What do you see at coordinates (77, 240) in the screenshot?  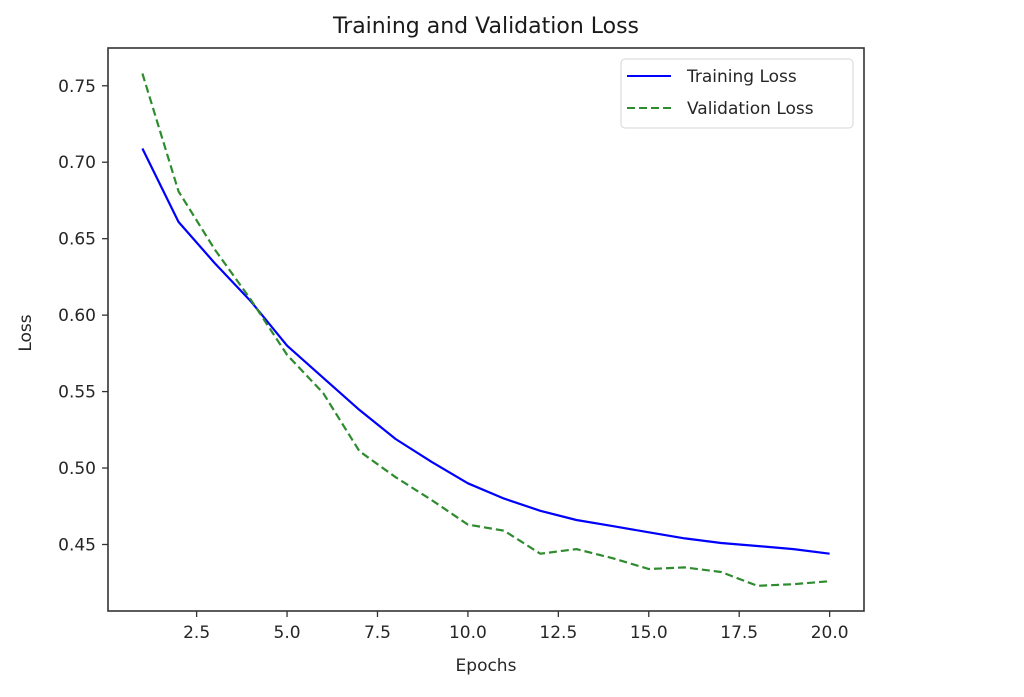 I see `y-tick-label: 0.65` at bounding box center [77, 240].